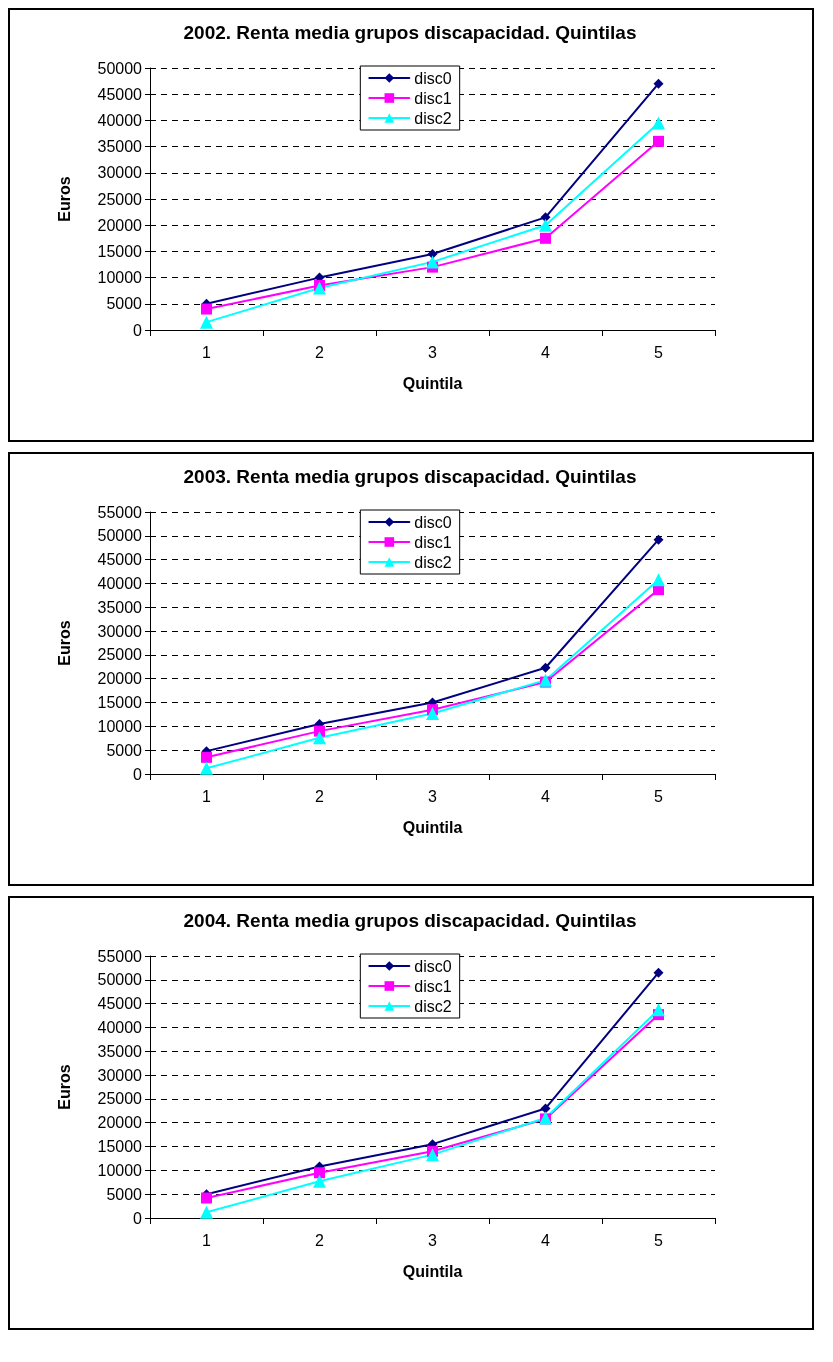  Describe the element at coordinates (410, 32) in the screenshot. I see `chart-title: 2002. Renta media grupos discapacidad. Quintilas` at that location.